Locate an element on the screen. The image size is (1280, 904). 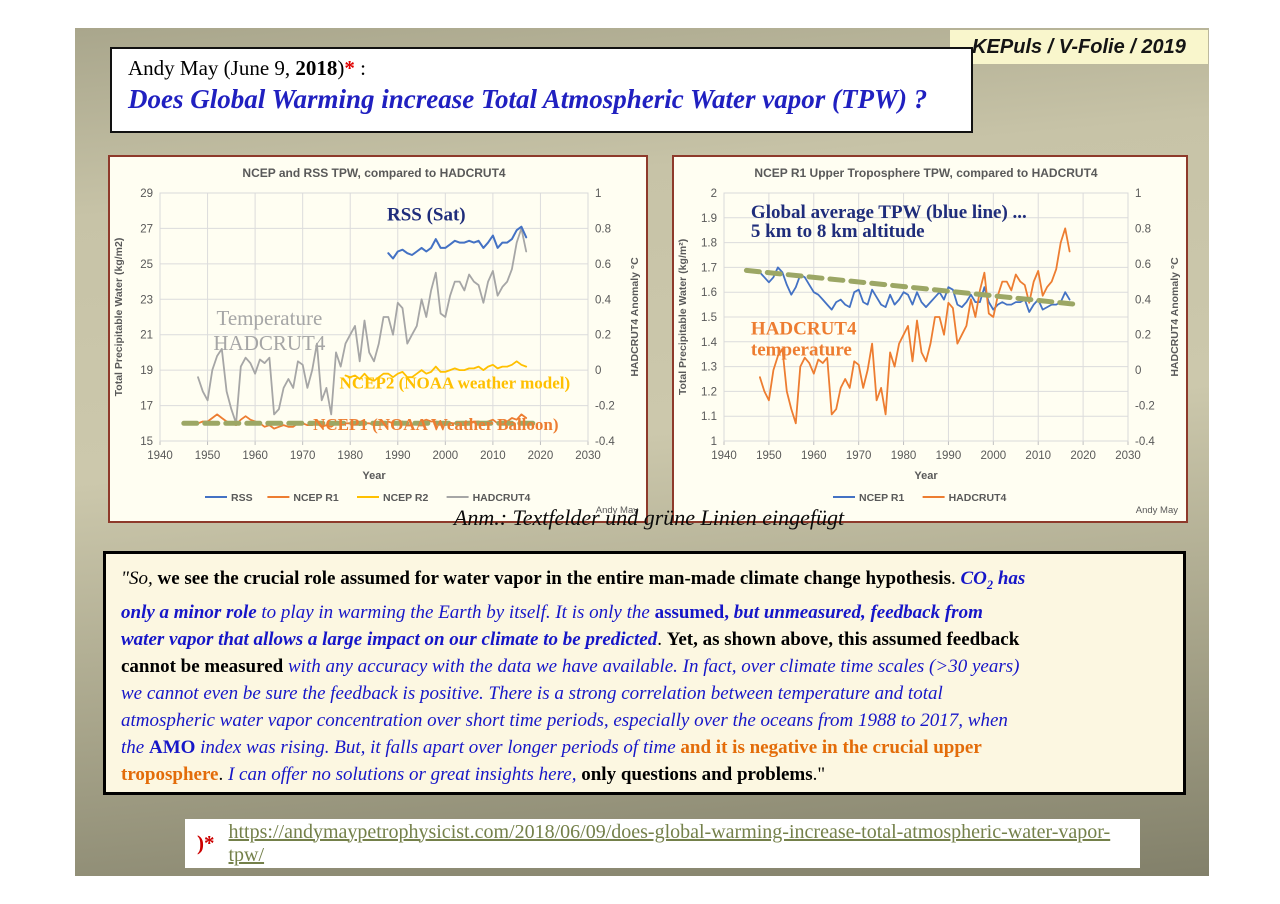
badge-label: KEPuls / V-Folie / 2019 is located at coordinates (1079, 46).